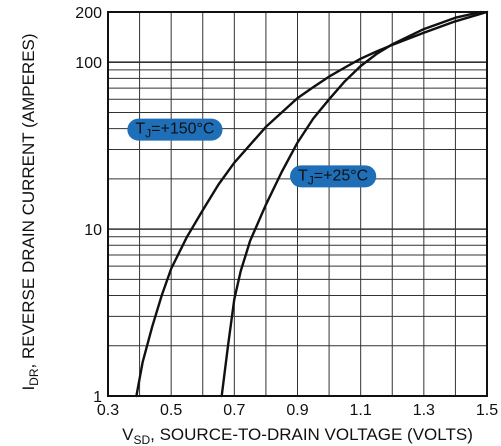 This screenshot has width=501, height=446. Describe the element at coordinates (88, 63) in the screenshot. I see `y-tick-label: 100` at that location.